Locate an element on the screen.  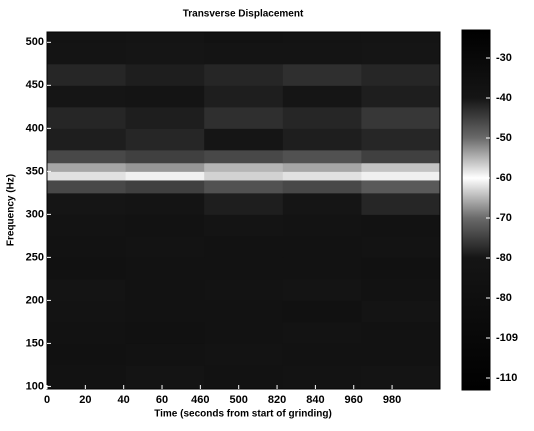
x-tick-label: 460 is located at coordinates (200, 400).